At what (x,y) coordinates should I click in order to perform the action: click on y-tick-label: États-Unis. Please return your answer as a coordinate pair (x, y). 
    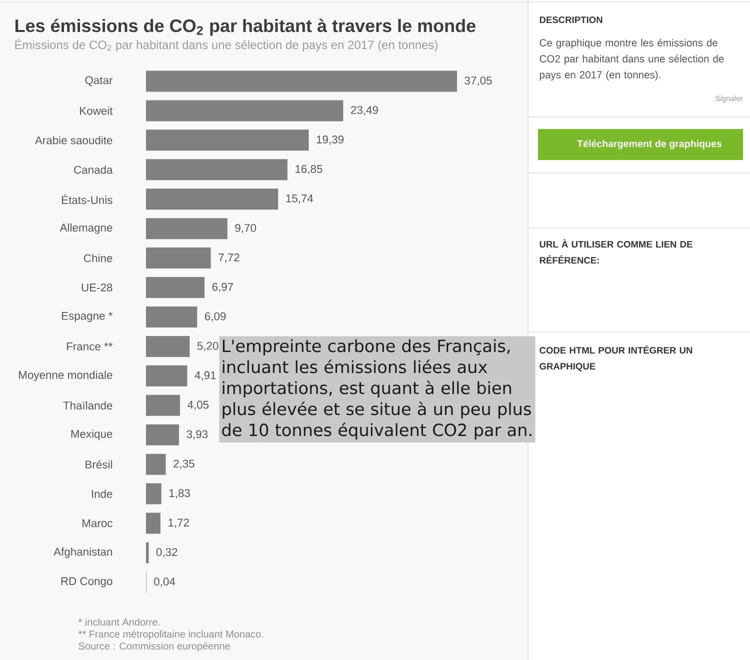
    Looking at the image, I should click on (87, 199).